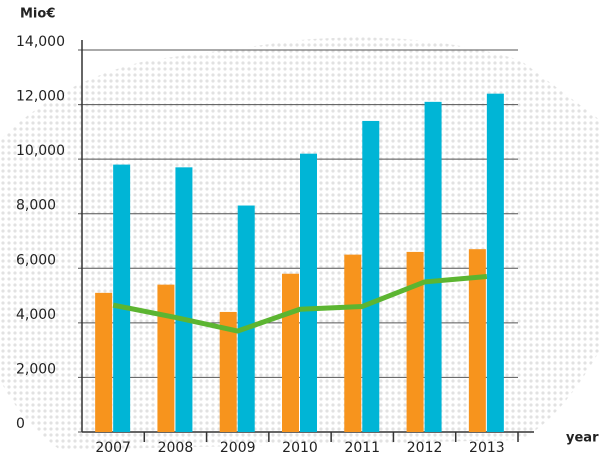  I want to click on y-tick-label: 6,000, so click(36, 260).